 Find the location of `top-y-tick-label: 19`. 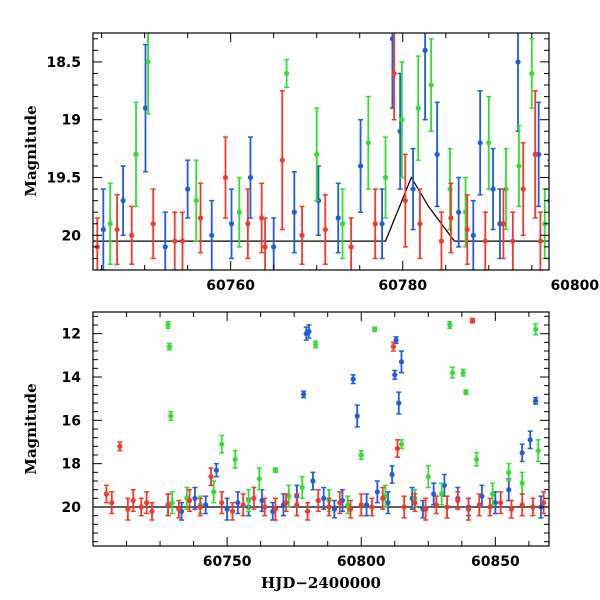

top-y-tick-label: 19 is located at coordinates (71, 121).